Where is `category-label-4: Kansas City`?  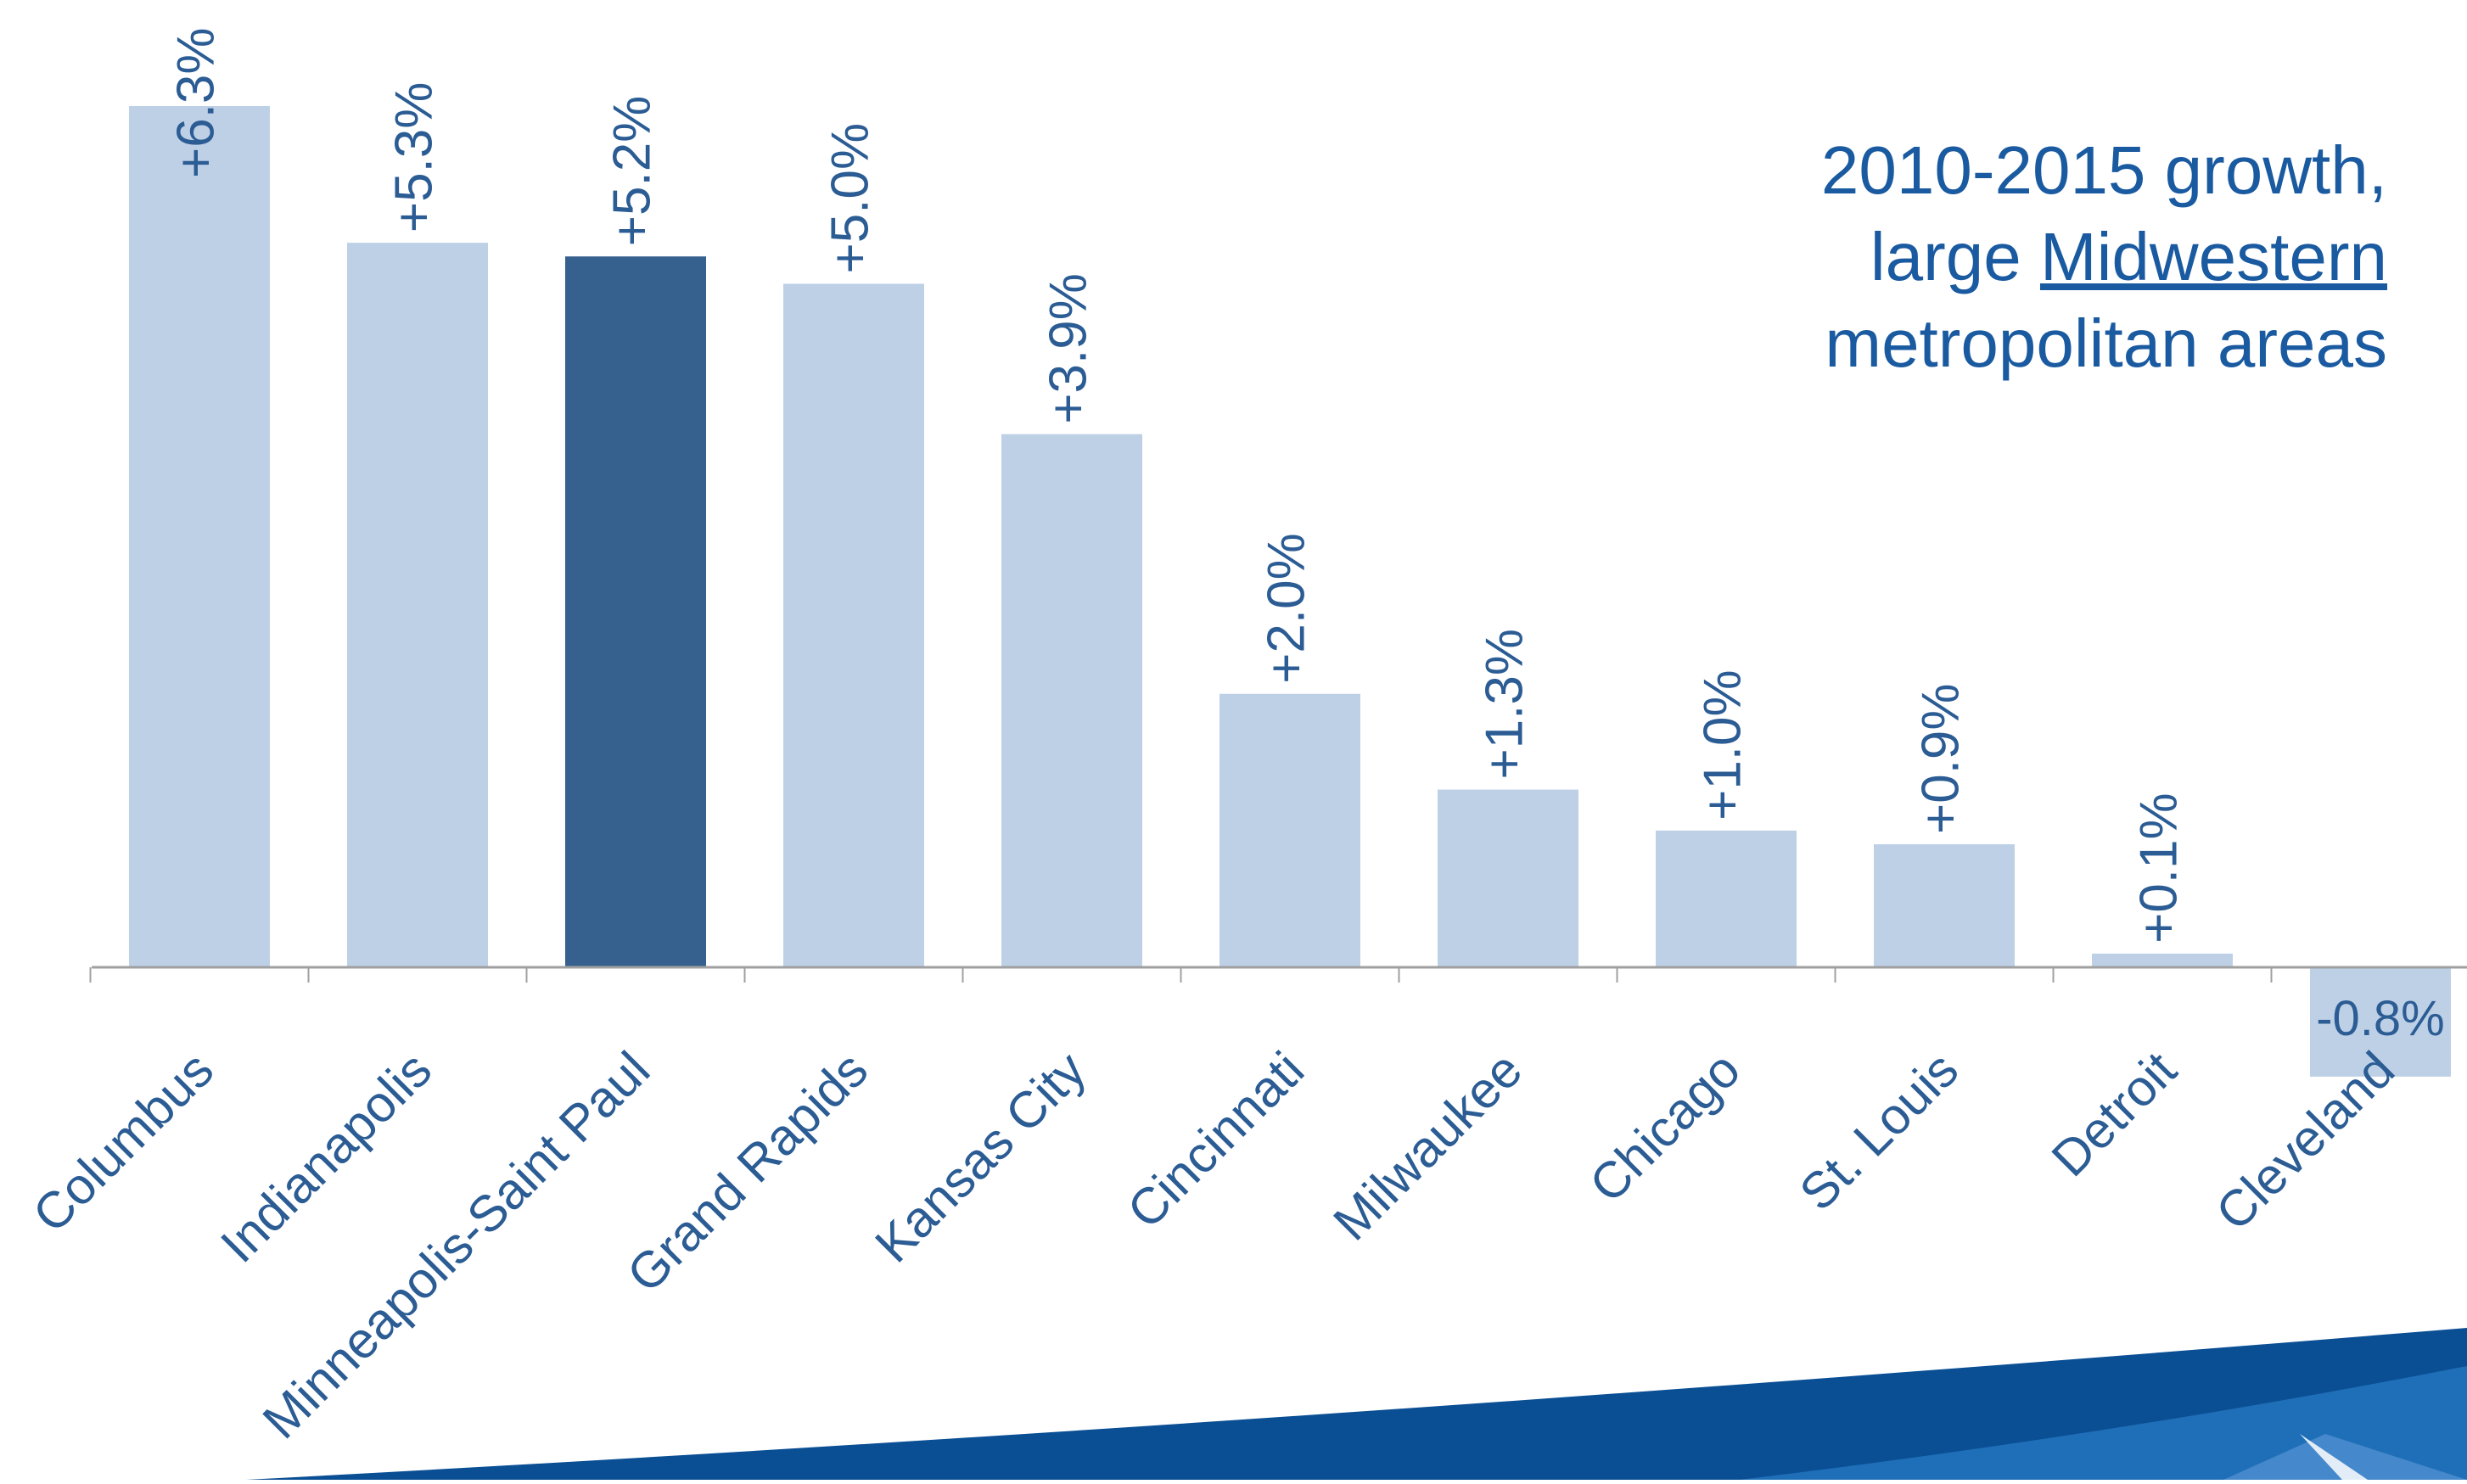 category-label-4: Kansas City is located at coordinates (980, 1158).